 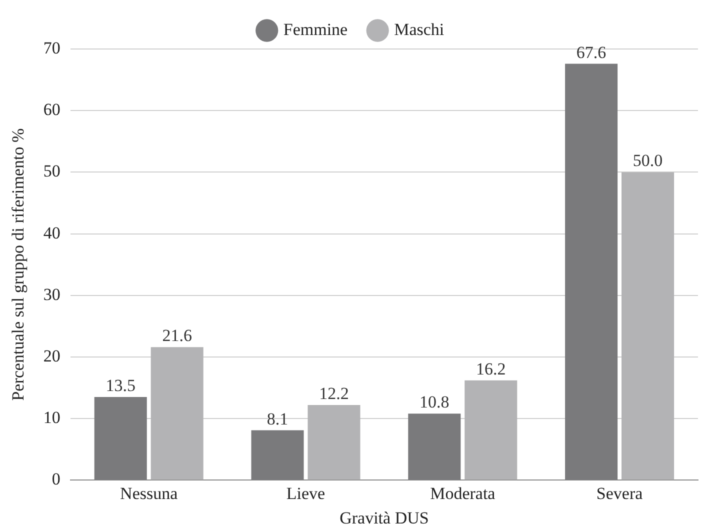 What do you see at coordinates (334, 394) in the screenshot?
I see `data-label: 12.2` at bounding box center [334, 394].